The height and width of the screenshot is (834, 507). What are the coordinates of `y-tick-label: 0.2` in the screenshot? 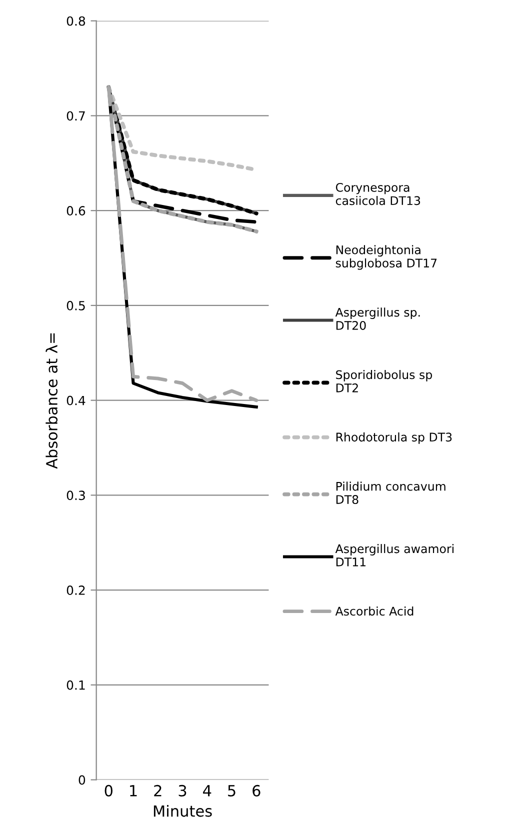 It's located at (75, 590).